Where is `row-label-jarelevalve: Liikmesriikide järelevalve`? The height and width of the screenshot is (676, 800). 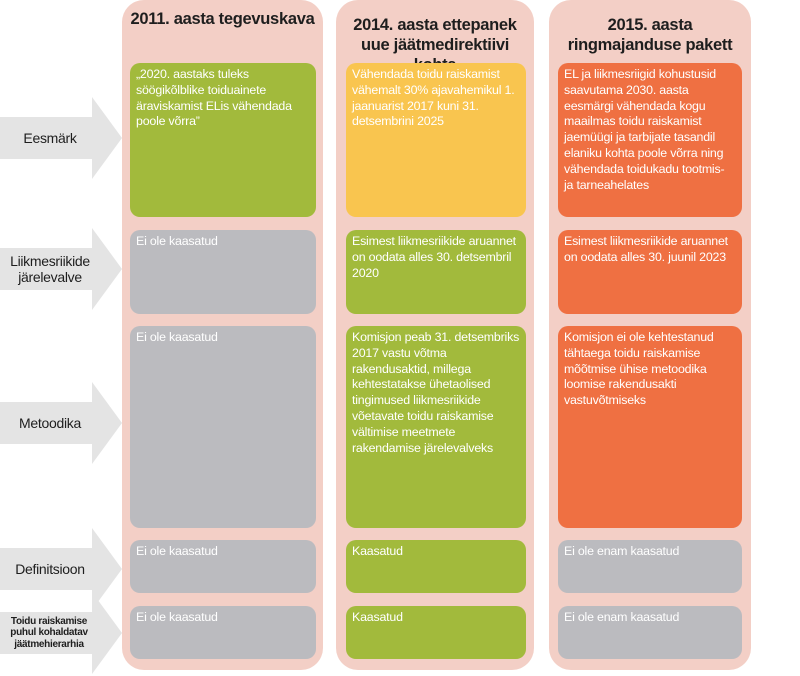 row-label-jarelevalve: Liikmesriikide järelevalve is located at coordinates (50, 269).